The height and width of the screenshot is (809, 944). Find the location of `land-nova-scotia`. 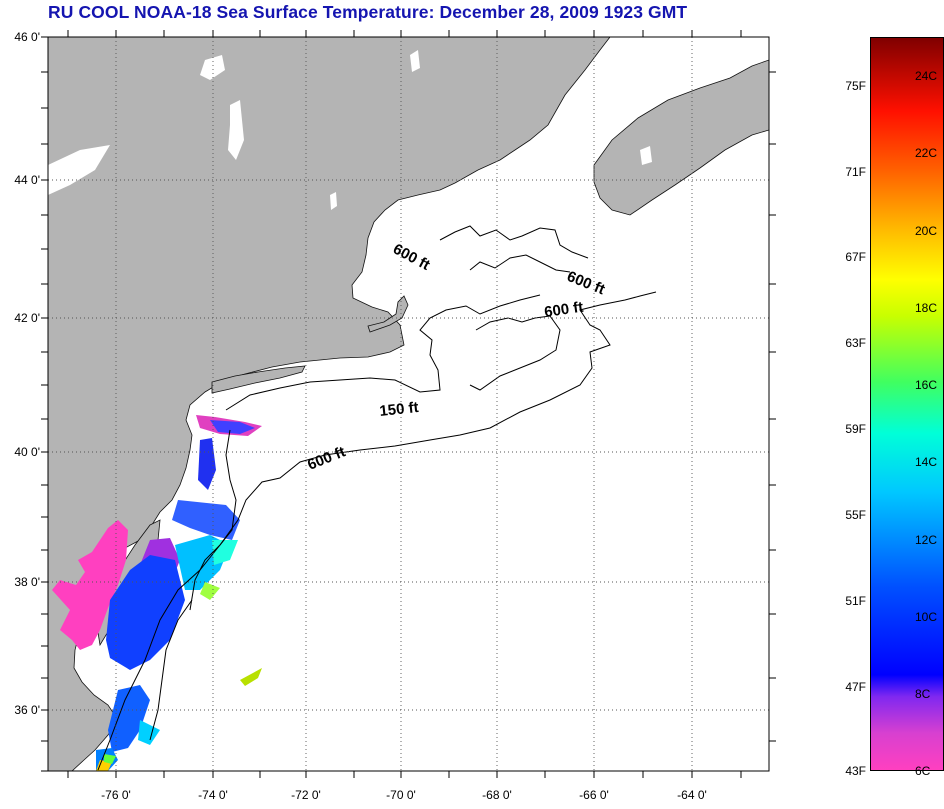

land-nova-scotia is located at coordinates (681, 137).